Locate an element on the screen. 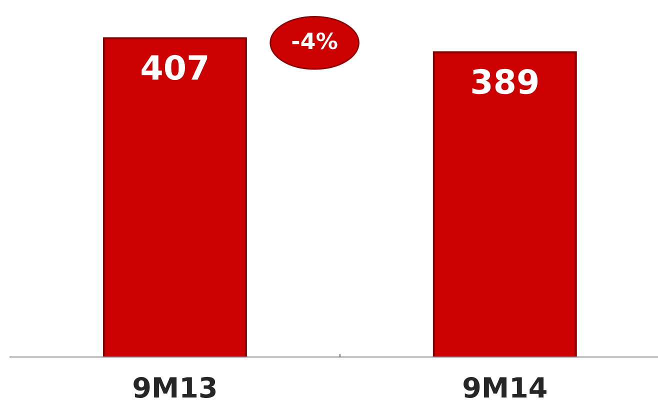 This screenshot has height=420, width=658. x-tick-label: 9M14 is located at coordinates (505, 387).